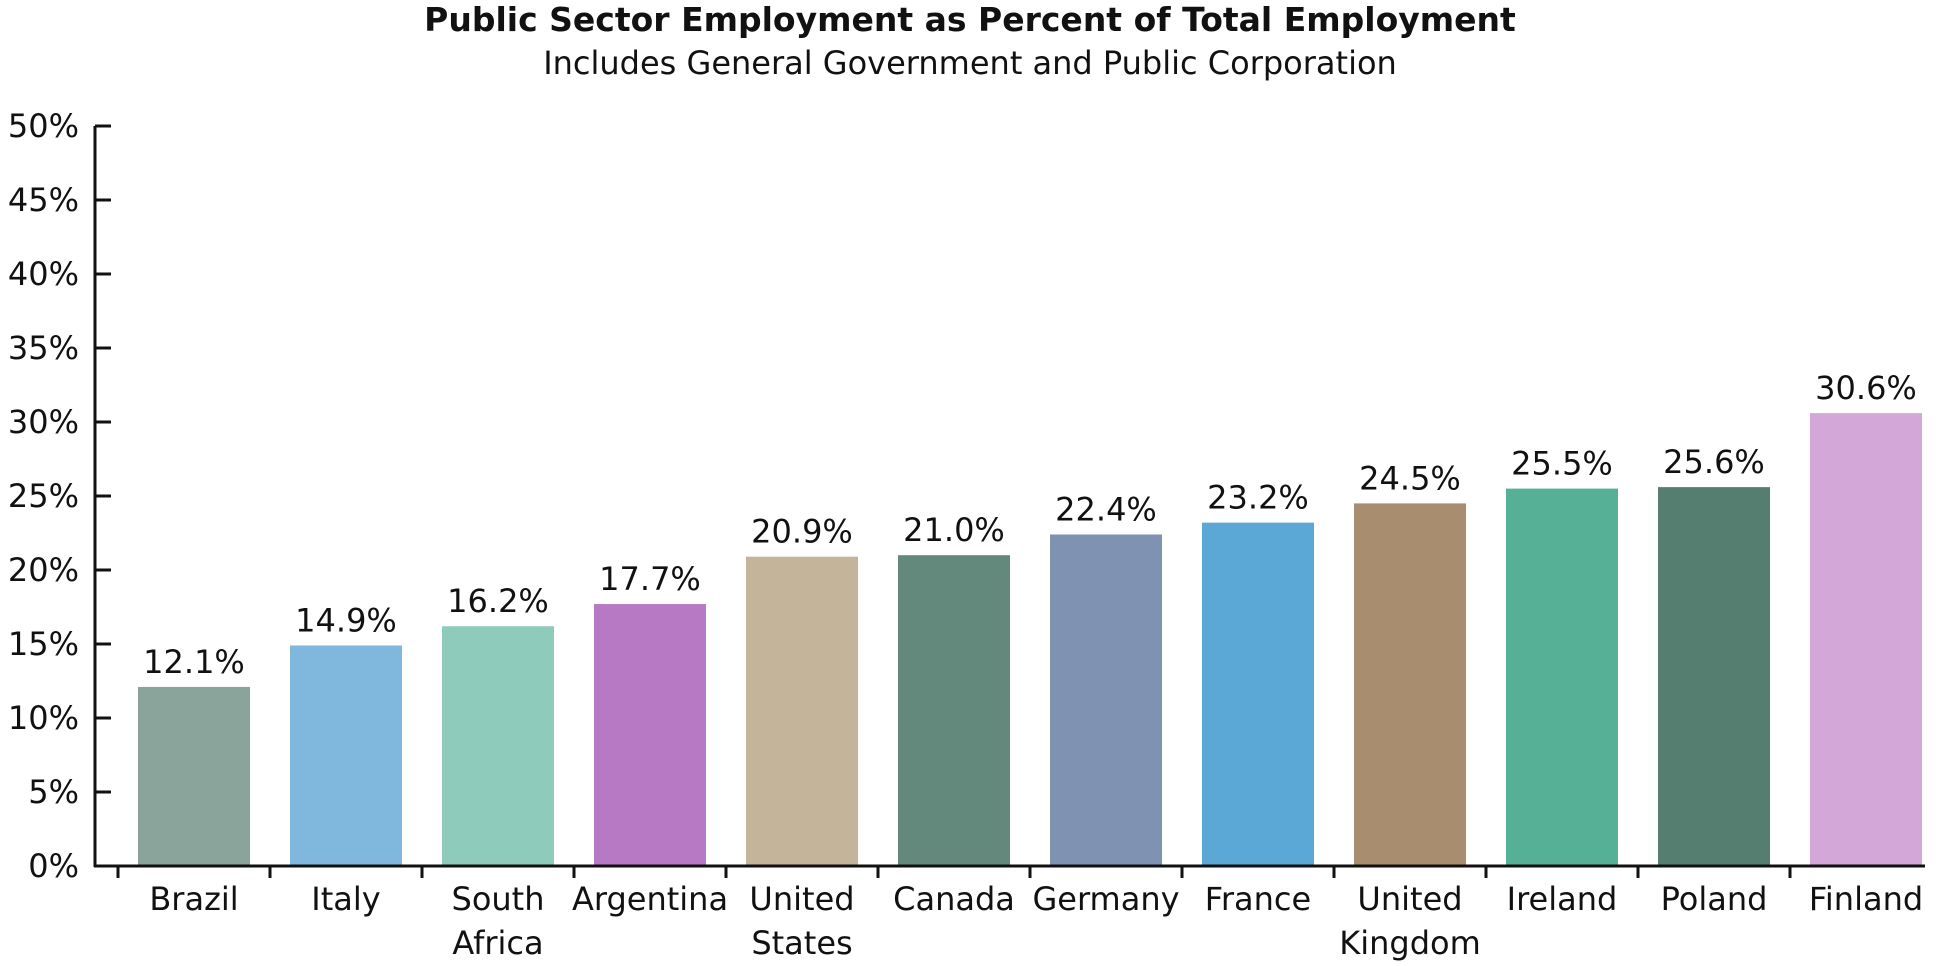 Image resolution: width=1940 pixels, height=966 pixels. Describe the element at coordinates (1410, 478) in the screenshot. I see `data-label: 24.5%` at that location.